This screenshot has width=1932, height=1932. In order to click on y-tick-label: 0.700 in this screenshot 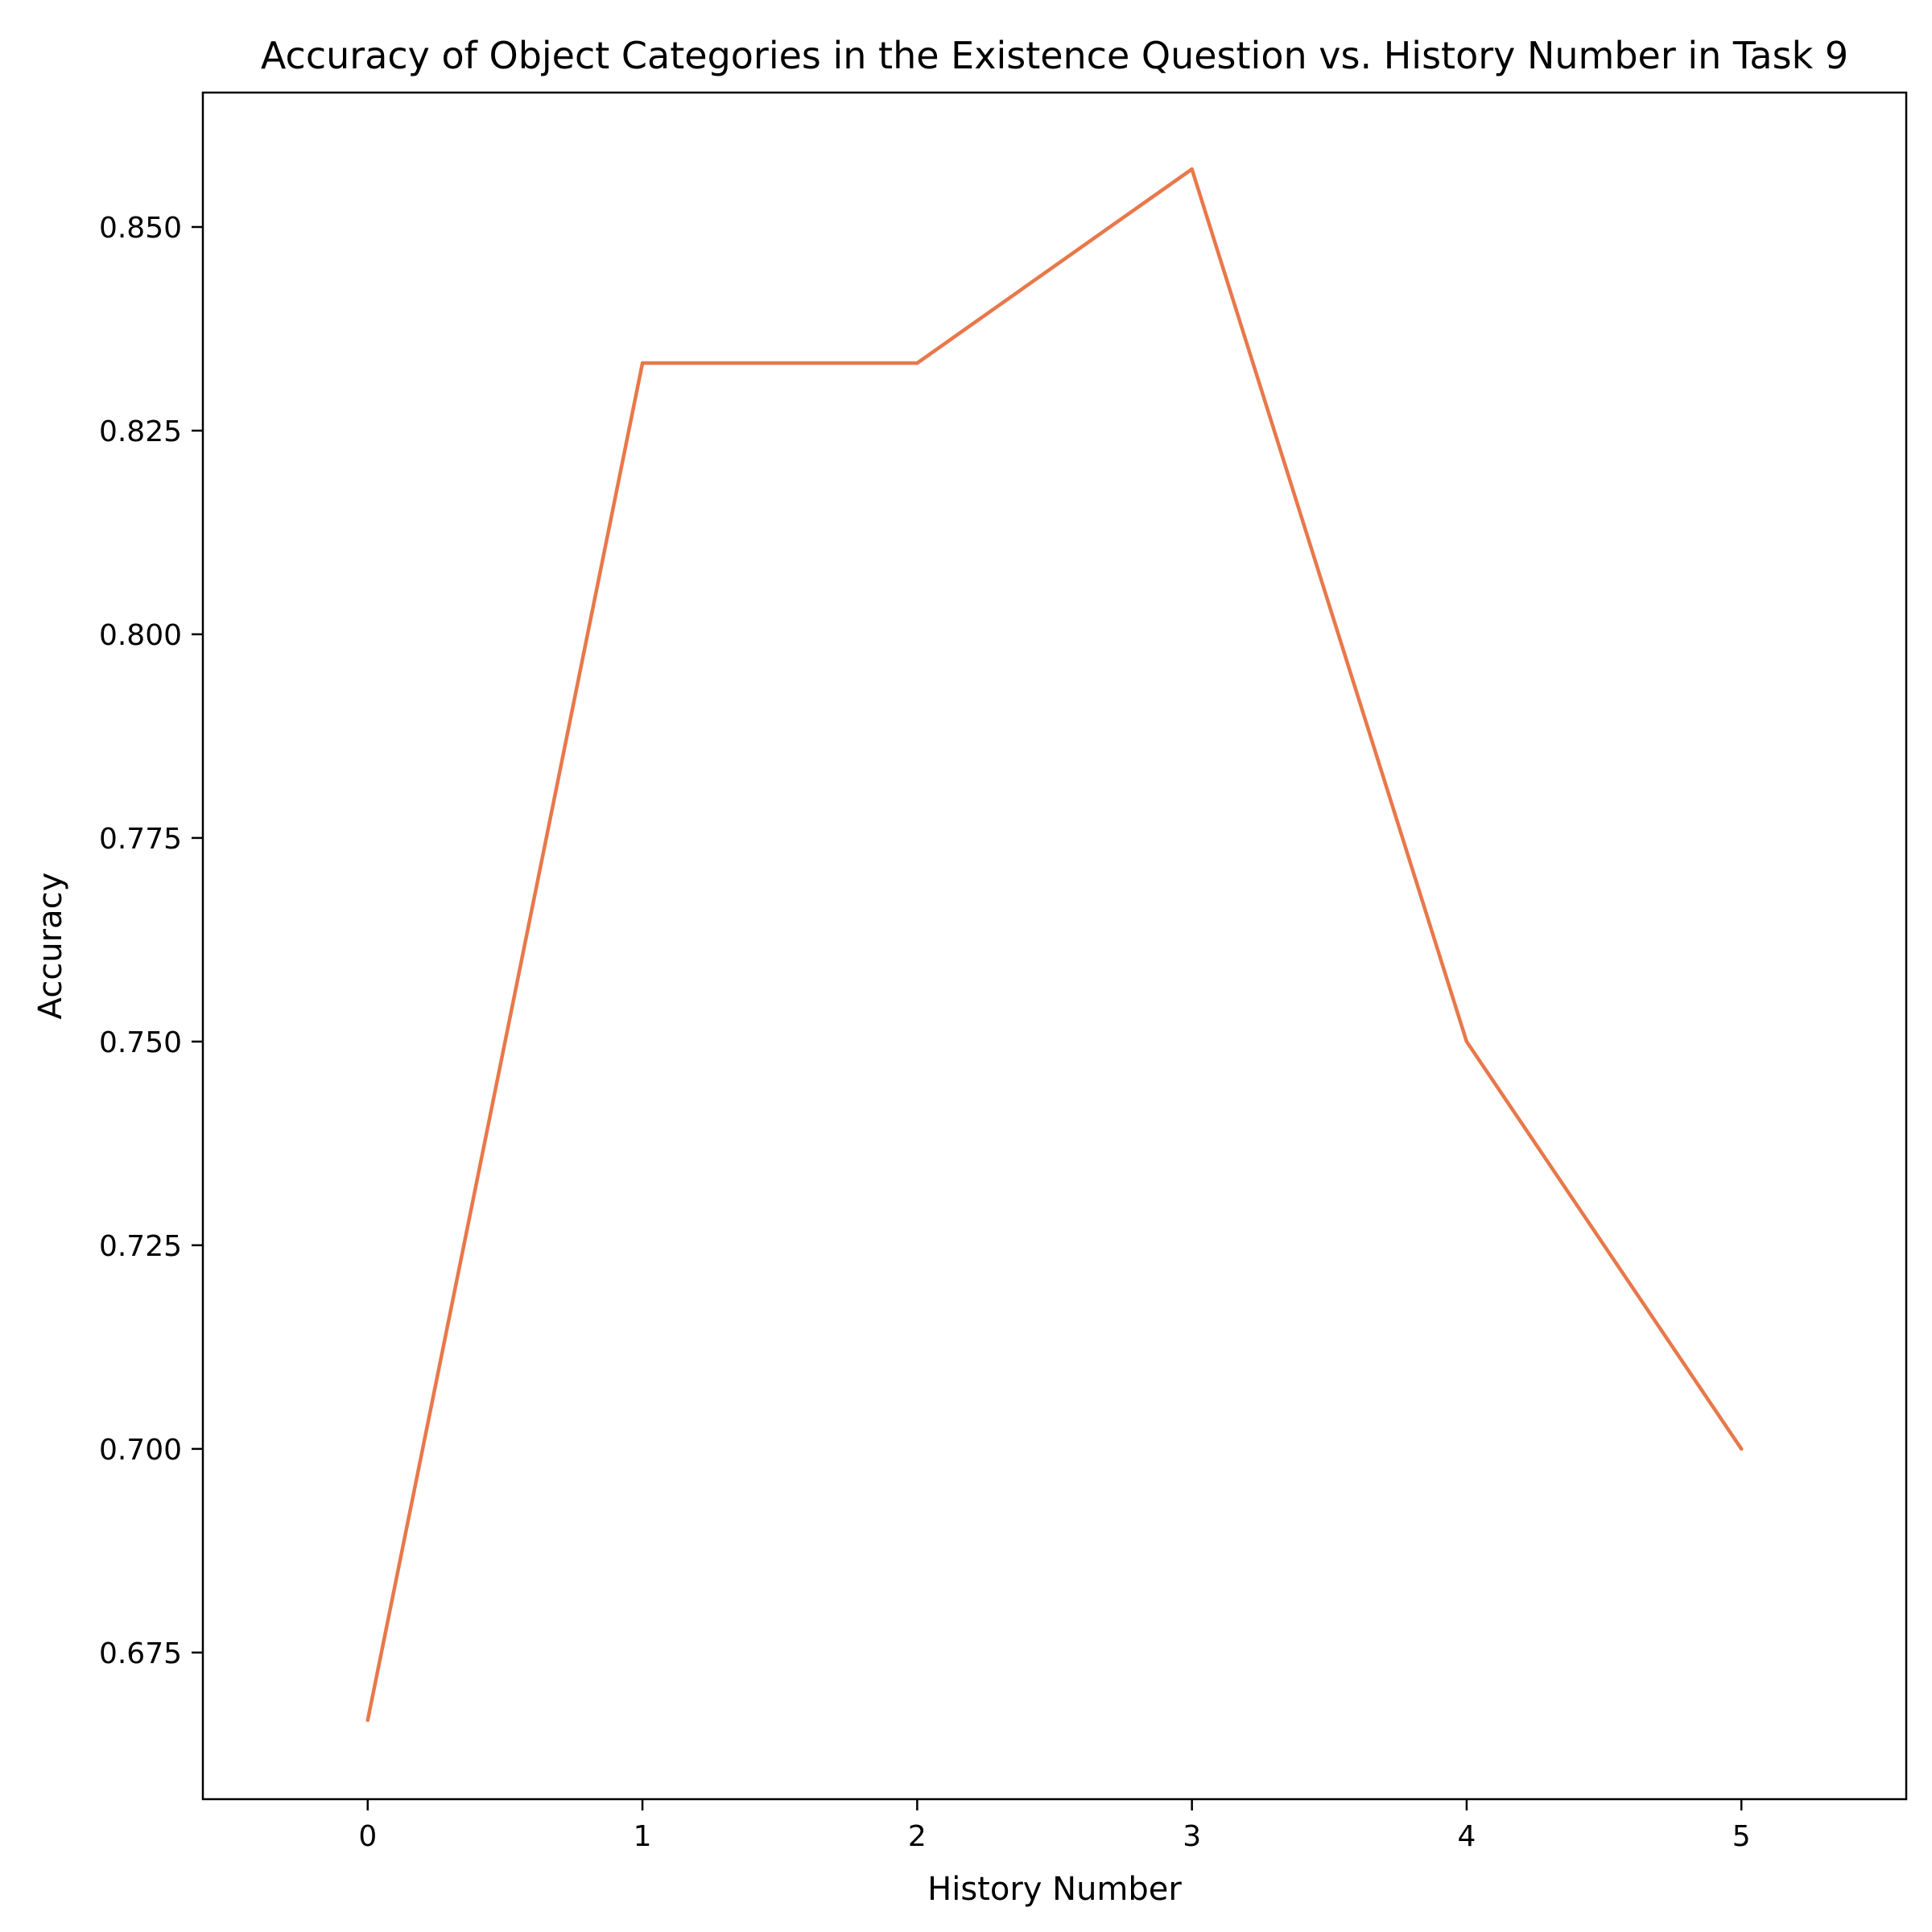, I will do `click(140, 1450)`.